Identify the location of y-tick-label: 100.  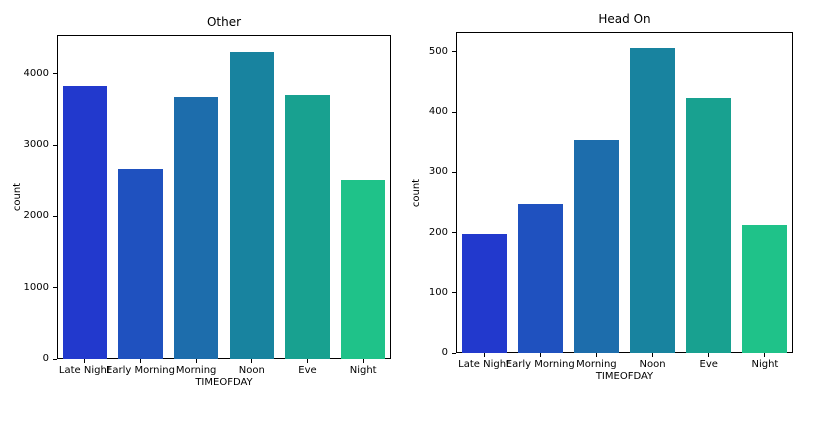
(438, 292).